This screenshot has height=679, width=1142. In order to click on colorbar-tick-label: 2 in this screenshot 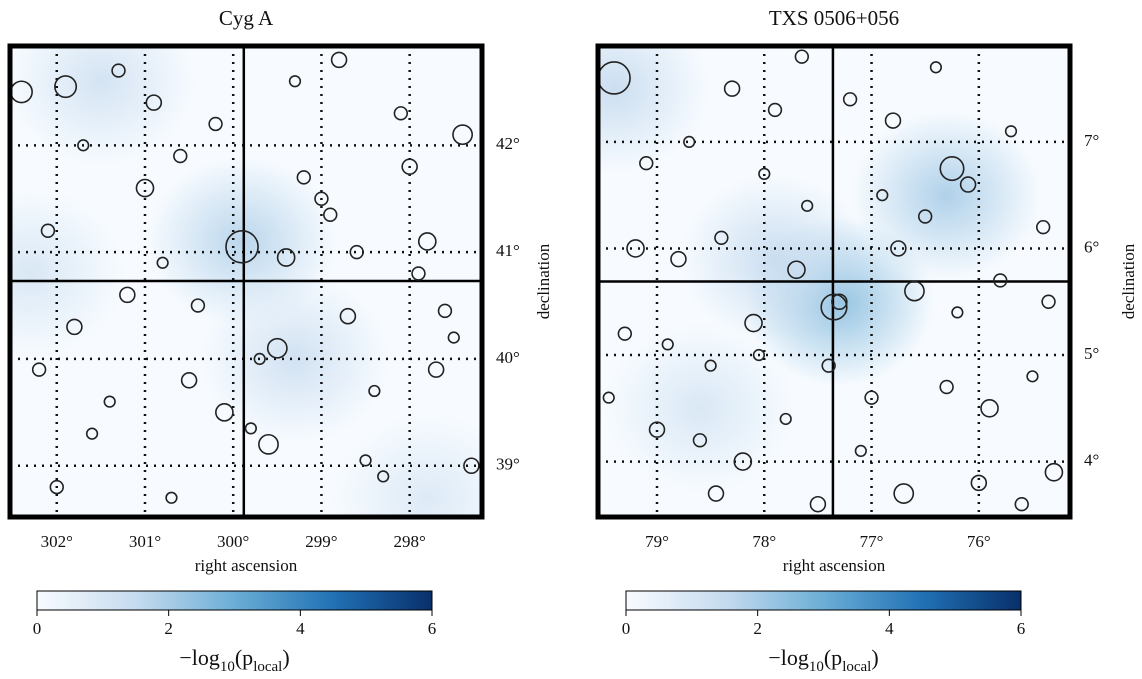, I will do `click(757, 628)`.